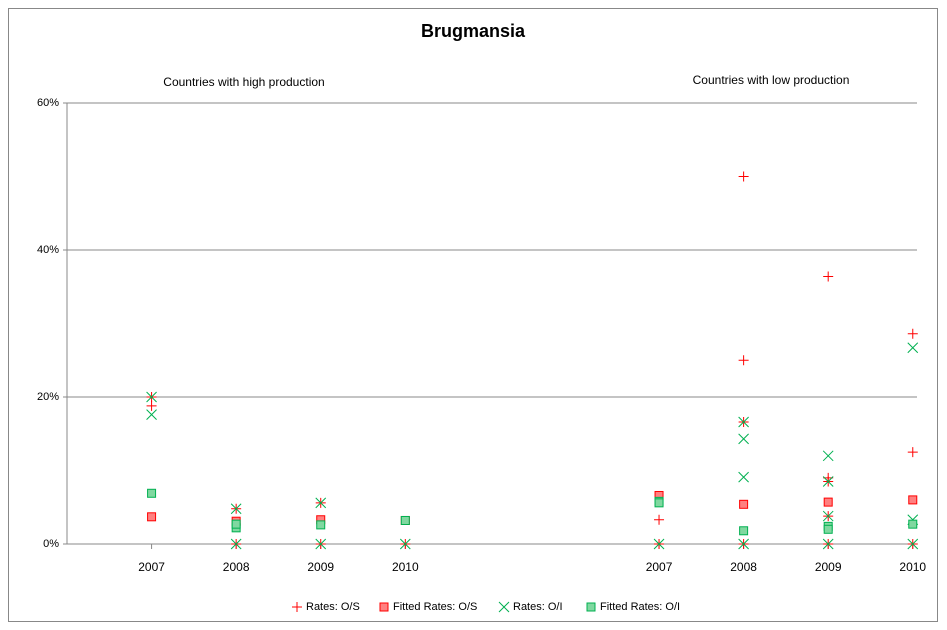 The image size is (947, 630). I want to click on y-tick-label: 20%, so click(48, 397).